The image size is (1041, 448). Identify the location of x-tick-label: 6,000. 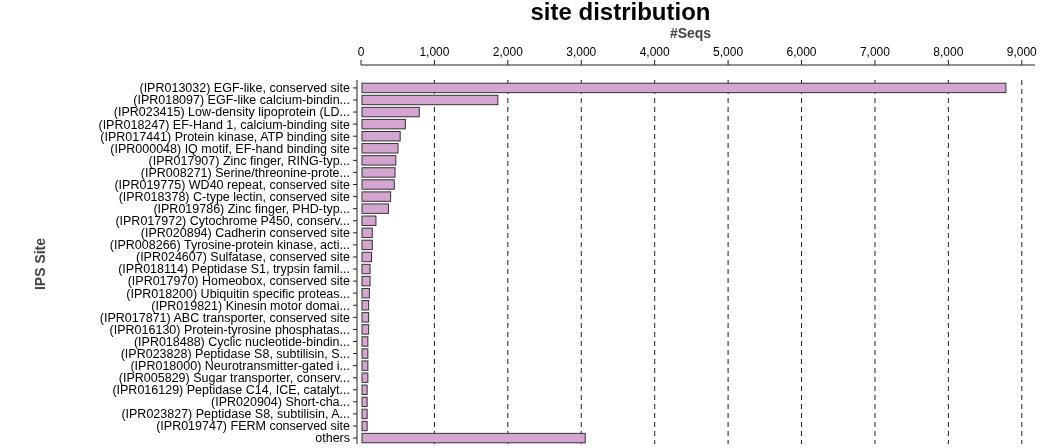
(801, 52).